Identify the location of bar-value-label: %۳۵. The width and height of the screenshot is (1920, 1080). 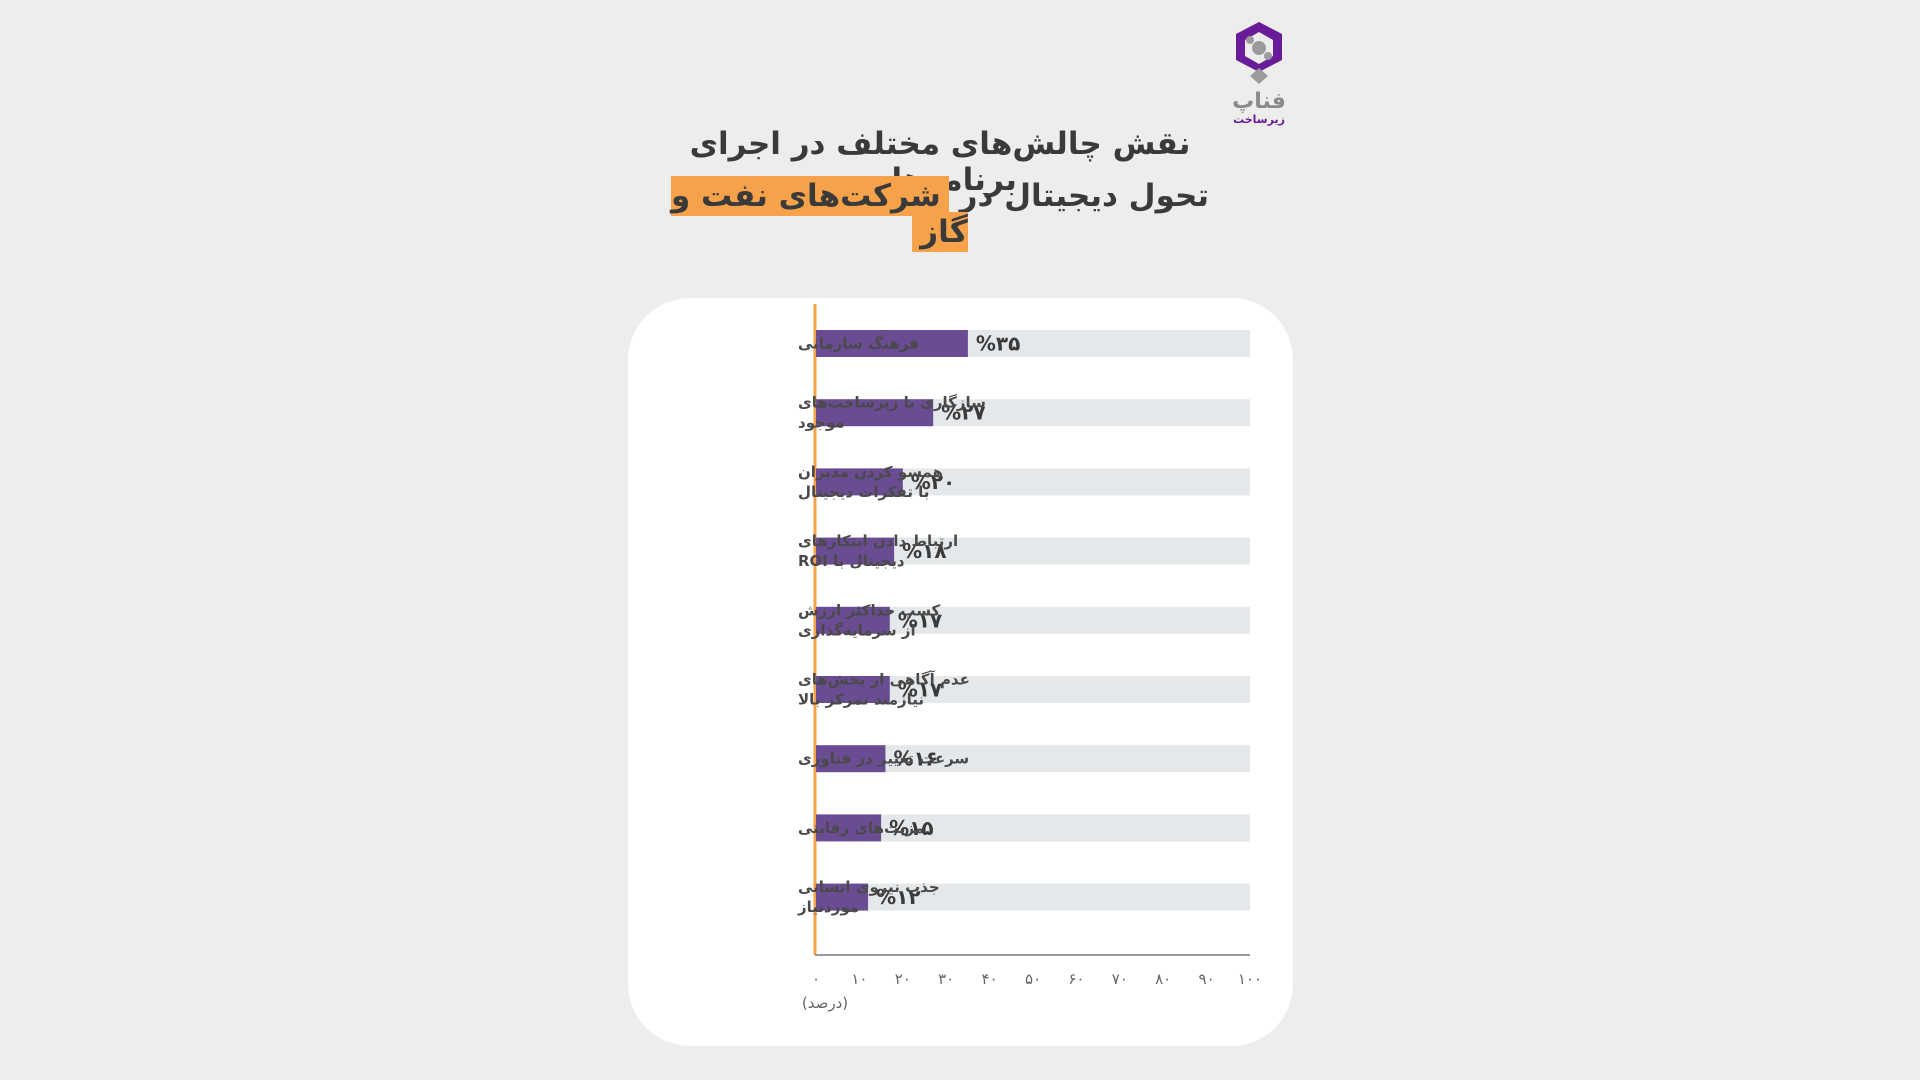
(998, 344).